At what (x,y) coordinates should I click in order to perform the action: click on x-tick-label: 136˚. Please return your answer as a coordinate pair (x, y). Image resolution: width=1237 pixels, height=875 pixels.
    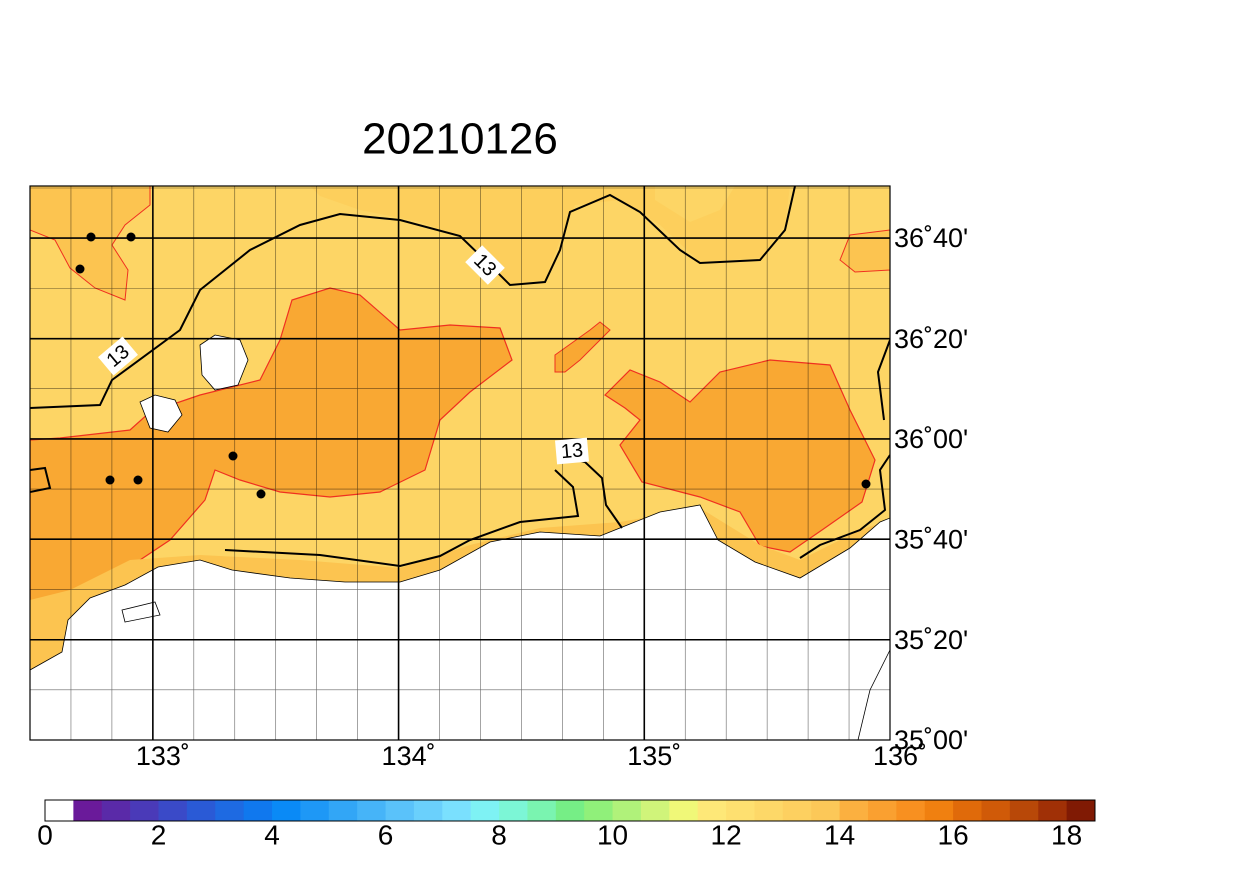
    Looking at the image, I should click on (900, 756).